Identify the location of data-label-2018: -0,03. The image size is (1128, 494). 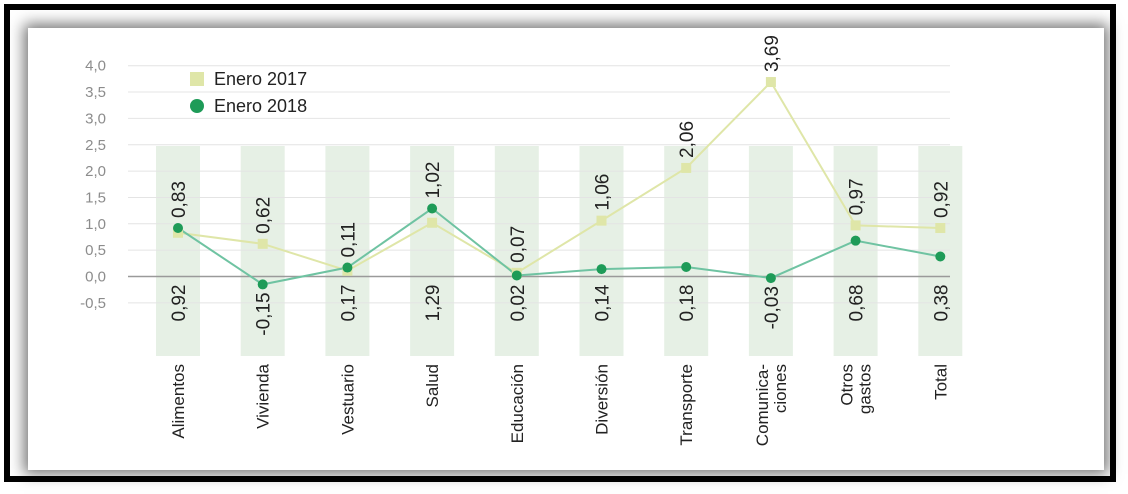
(772, 307).